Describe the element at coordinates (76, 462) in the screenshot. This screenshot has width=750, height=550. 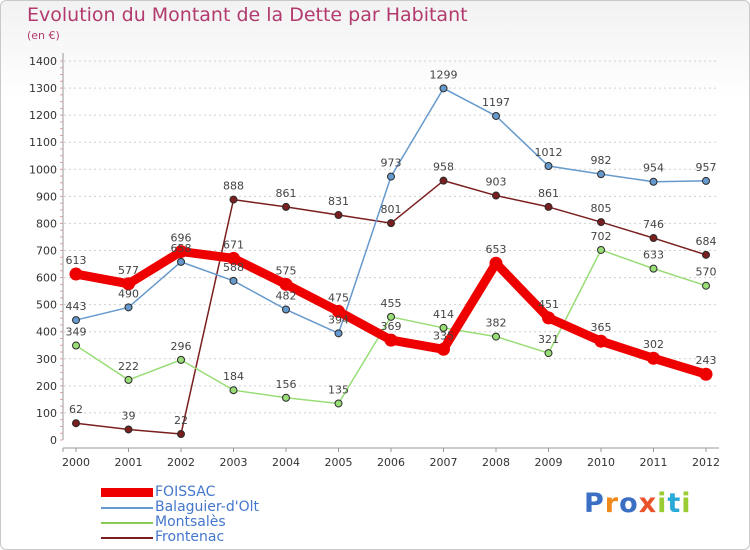
I see `x-tick-label: 2000` at that location.